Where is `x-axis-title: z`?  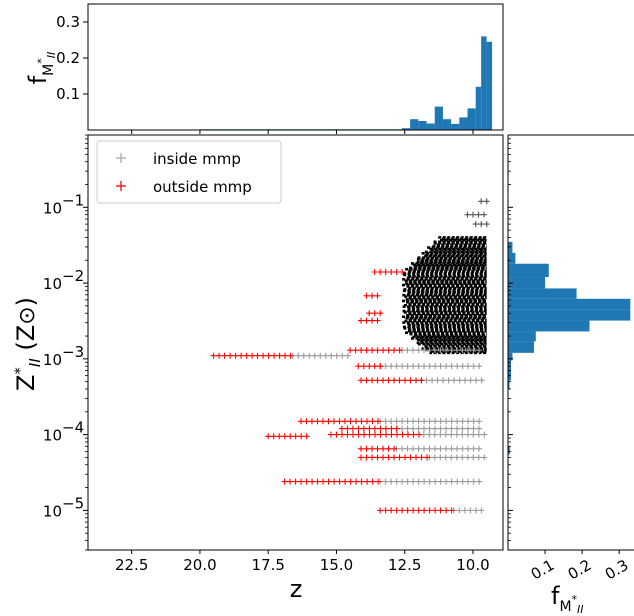 x-axis-title: z is located at coordinates (296, 589).